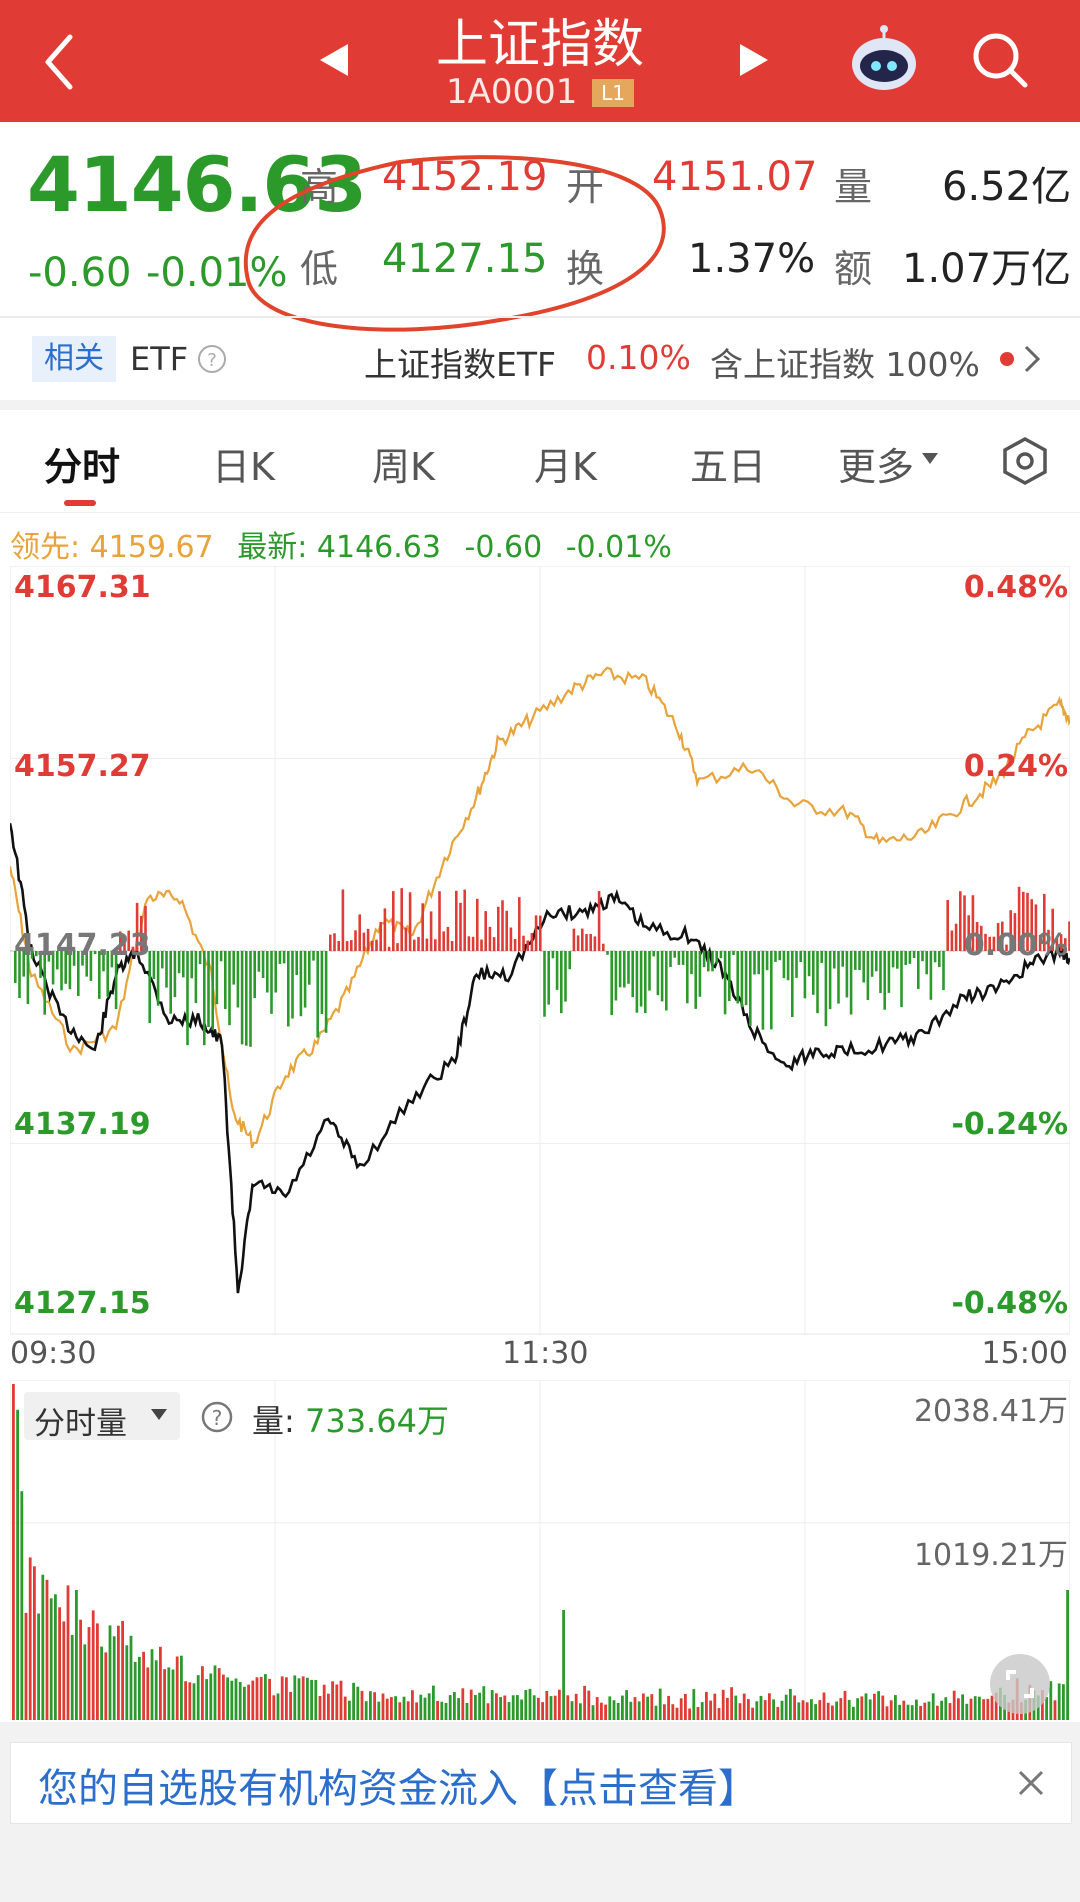  Describe the element at coordinates (728, 467) in the screenshot. I see `tab-five-day: 五日` at that location.